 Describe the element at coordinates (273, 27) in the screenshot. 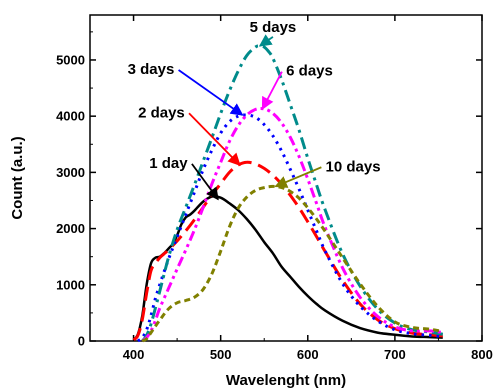

I see `annotation-label: 5 days` at that location.